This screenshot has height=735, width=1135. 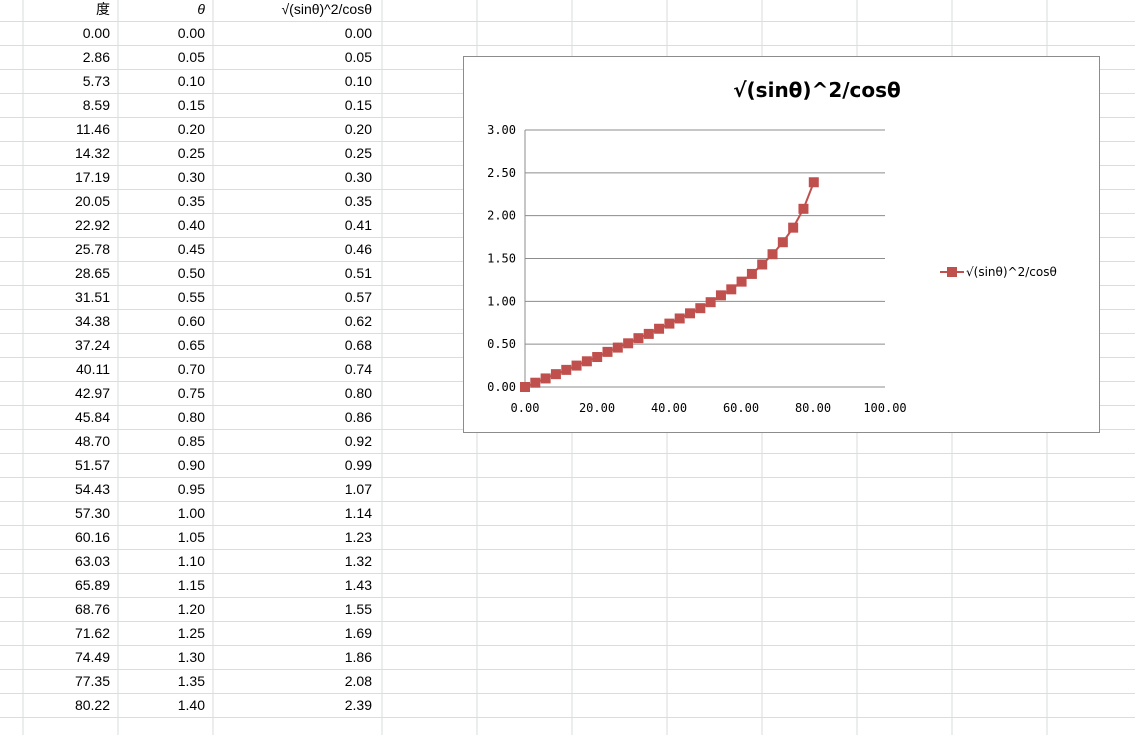 What do you see at coordinates (150, 681) in the screenshot?
I see `table-cell: 1.35` at bounding box center [150, 681].